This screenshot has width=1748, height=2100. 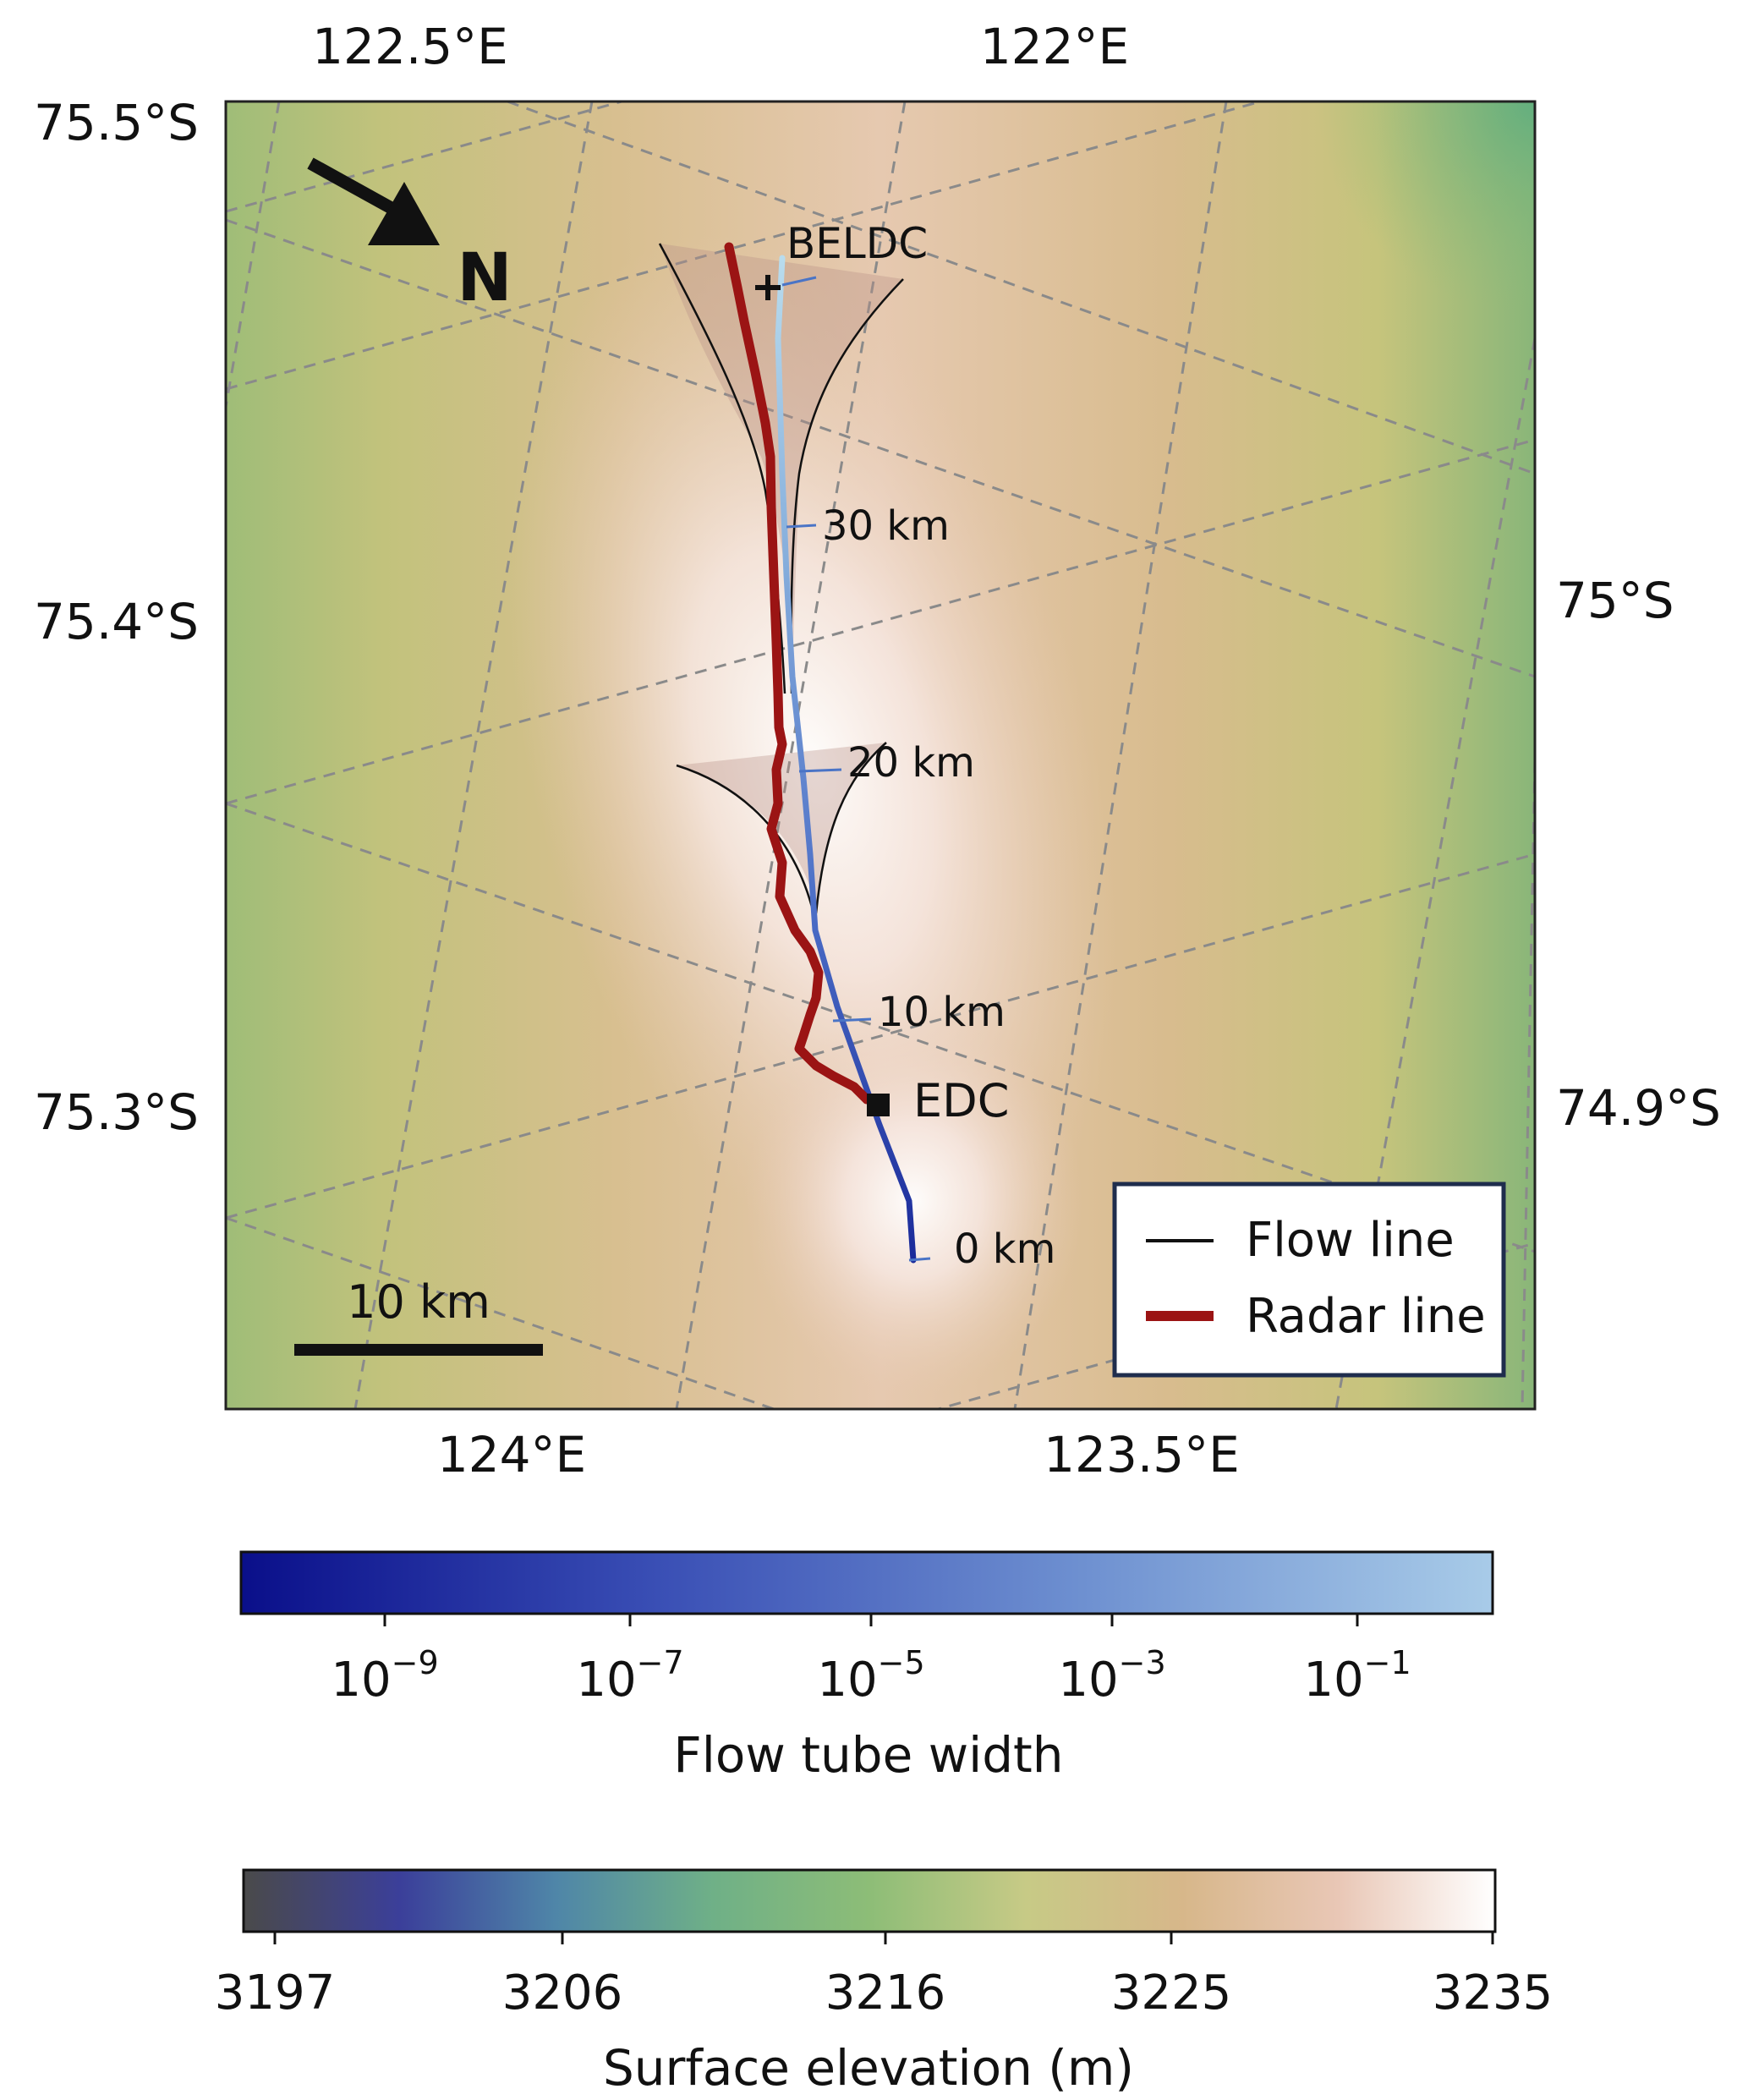 I want to click on lon-label-top-2: 122°E, so click(x=1054, y=46).